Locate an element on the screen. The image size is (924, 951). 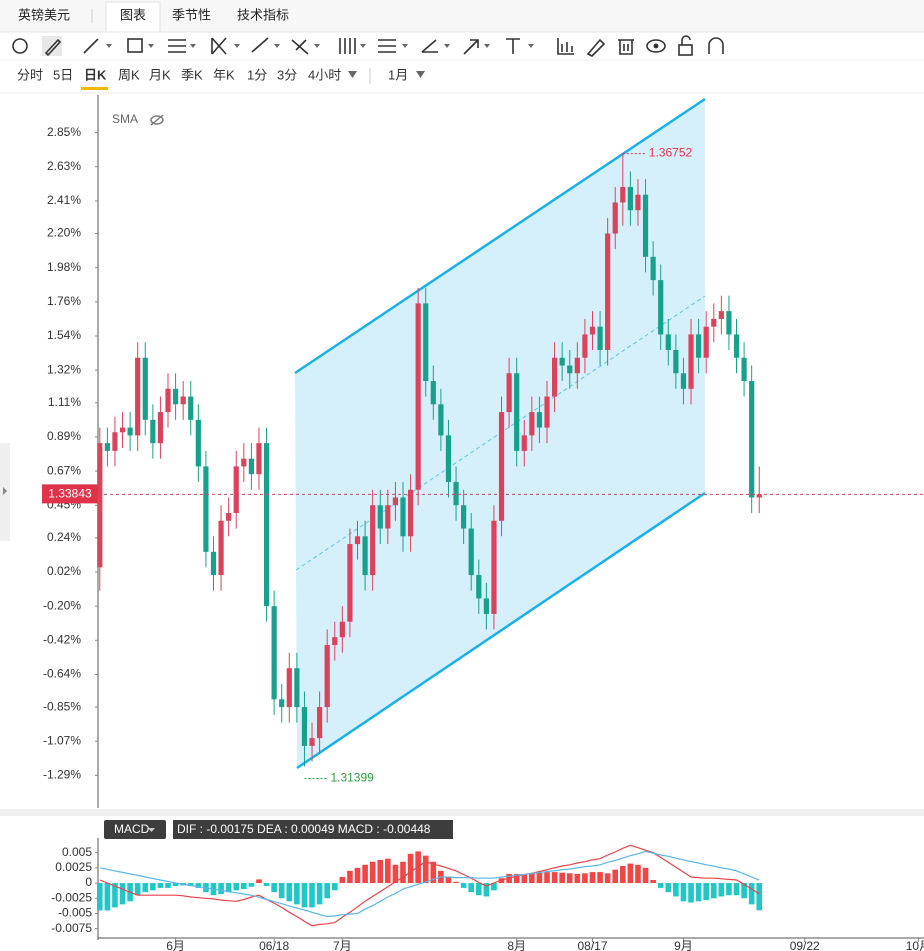
eye-slash is located at coordinates (157, 120).